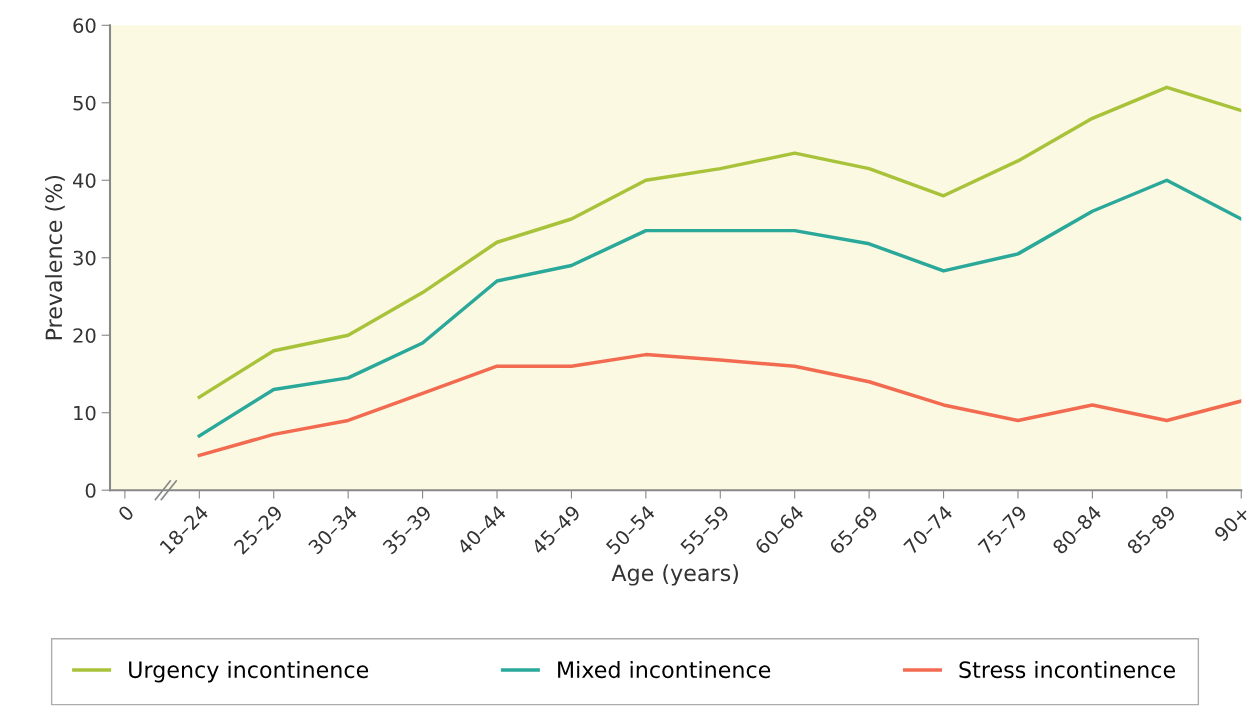 The height and width of the screenshot is (723, 1250). What do you see at coordinates (84, 180) in the screenshot?
I see `y-tick-label: 40` at bounding box center [84, 180].